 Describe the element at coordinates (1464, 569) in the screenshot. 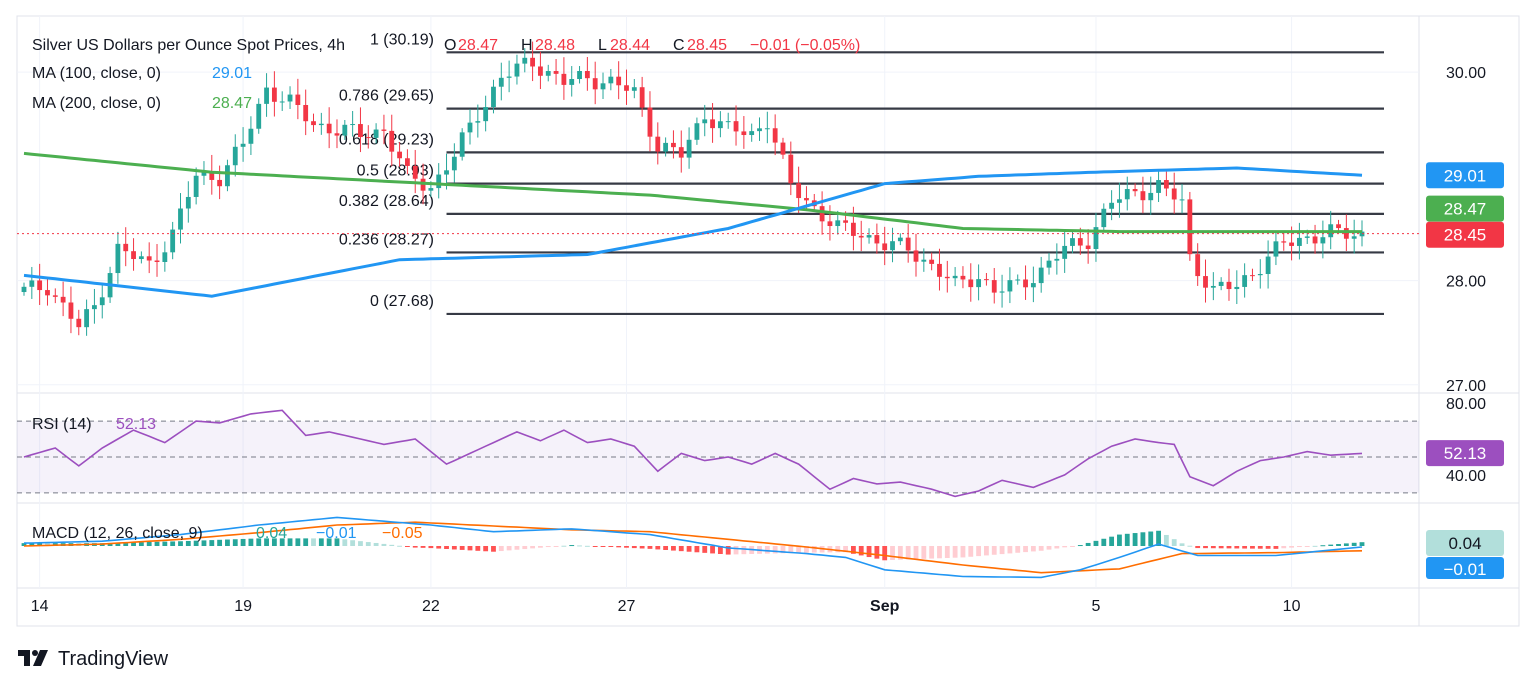

I see `macd-line-badge-text: −0.01` at that location.